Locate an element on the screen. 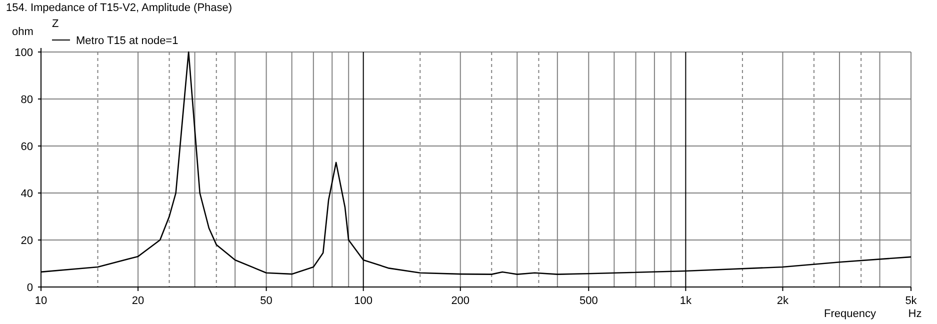  x-tick-label: 5k is located at coordinates (911, 301).